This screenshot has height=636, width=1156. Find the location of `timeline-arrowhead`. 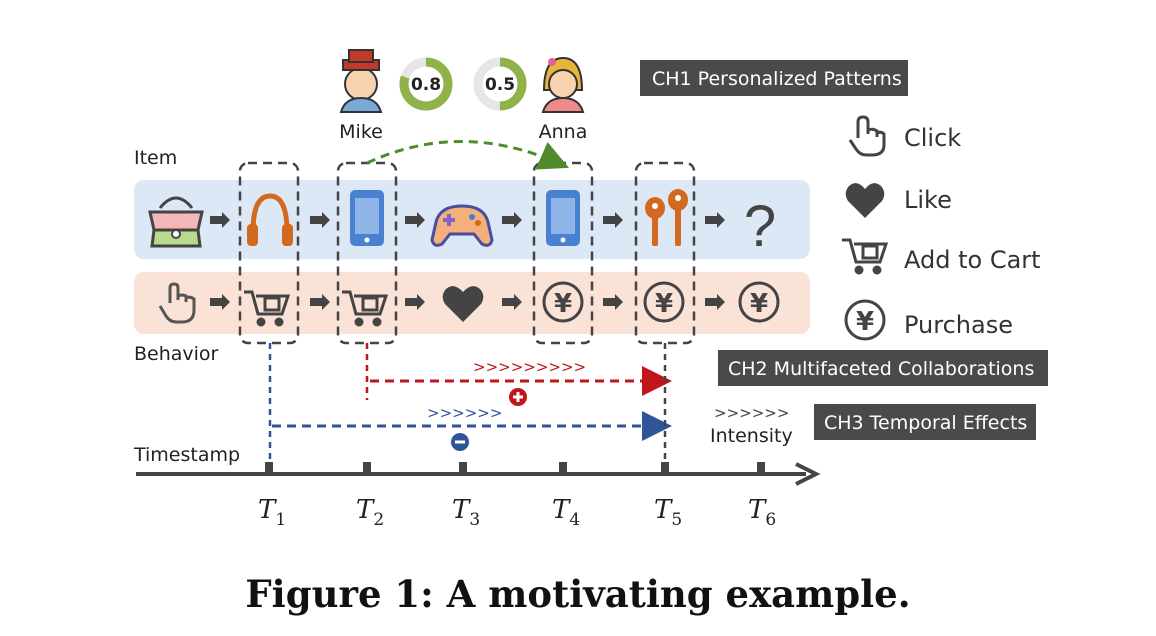

timeline-arrowhead is located at coordinates (808, 474).